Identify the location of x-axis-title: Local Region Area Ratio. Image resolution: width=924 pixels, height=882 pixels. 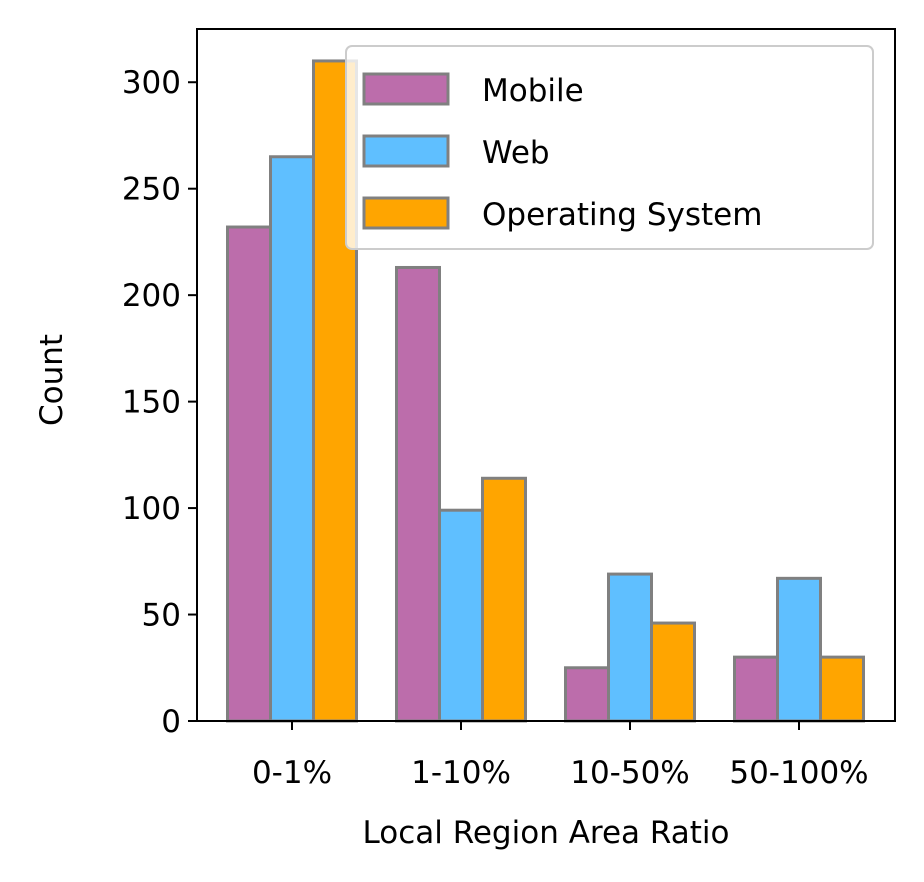
(546, 833).